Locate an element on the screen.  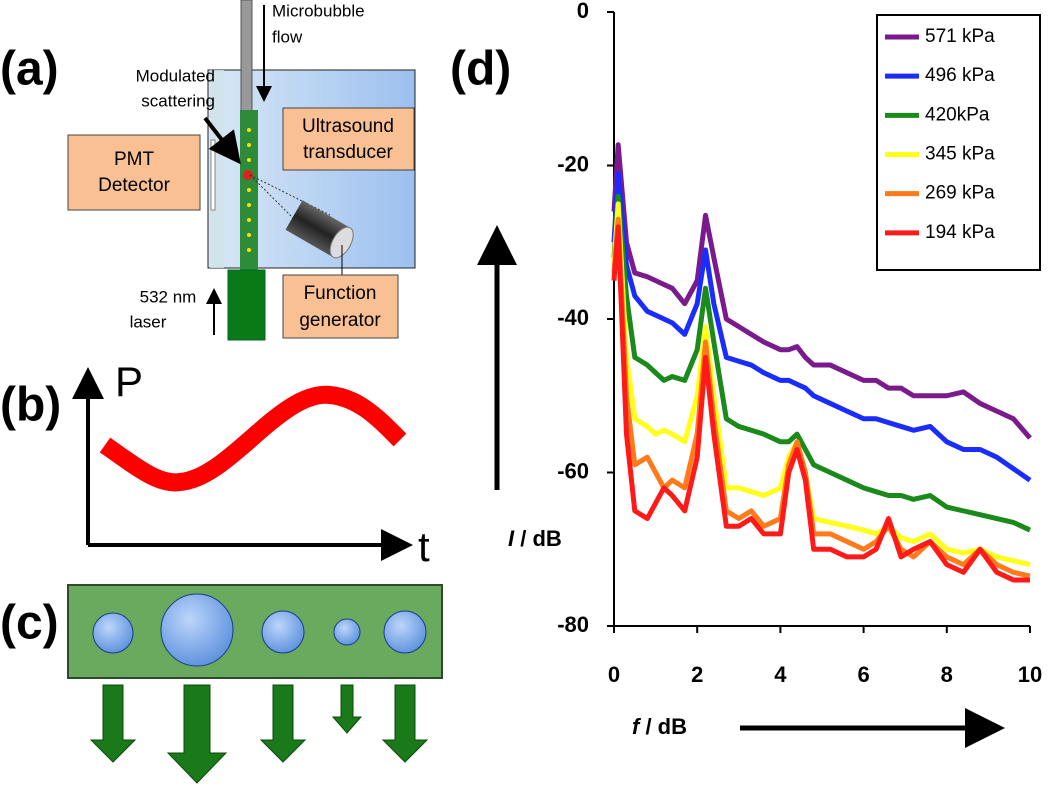
panel-label: (d) is located at coordinates (480, 69).